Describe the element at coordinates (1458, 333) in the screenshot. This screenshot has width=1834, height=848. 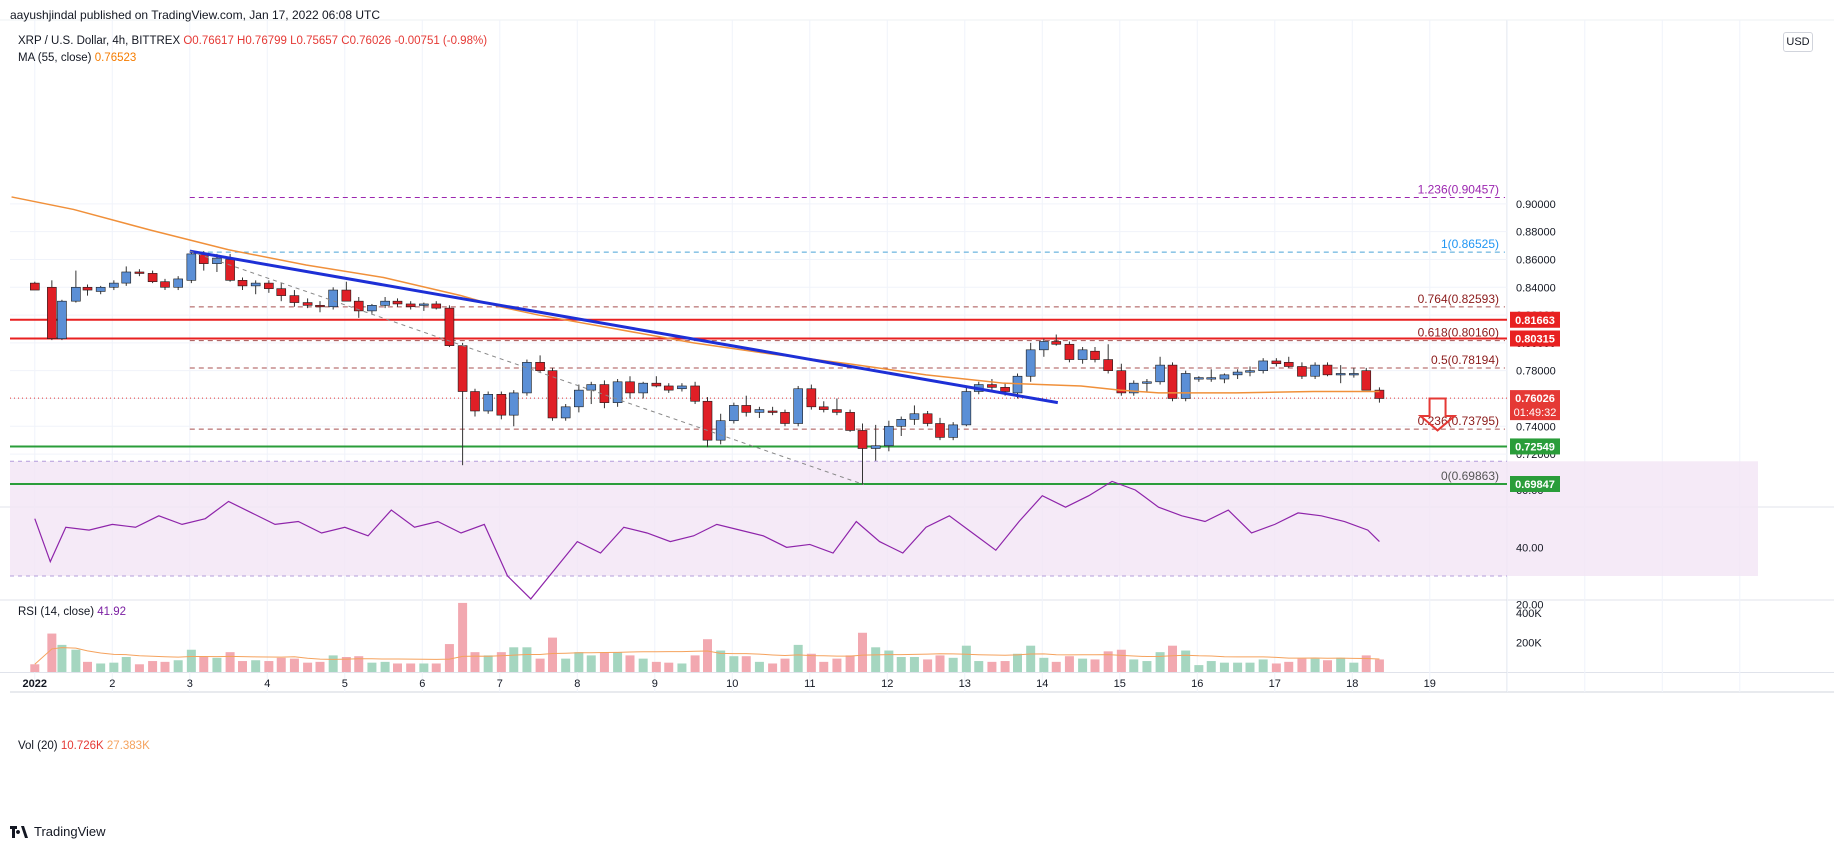
I see `fib-label: 0.618(0.80160)` at that location.